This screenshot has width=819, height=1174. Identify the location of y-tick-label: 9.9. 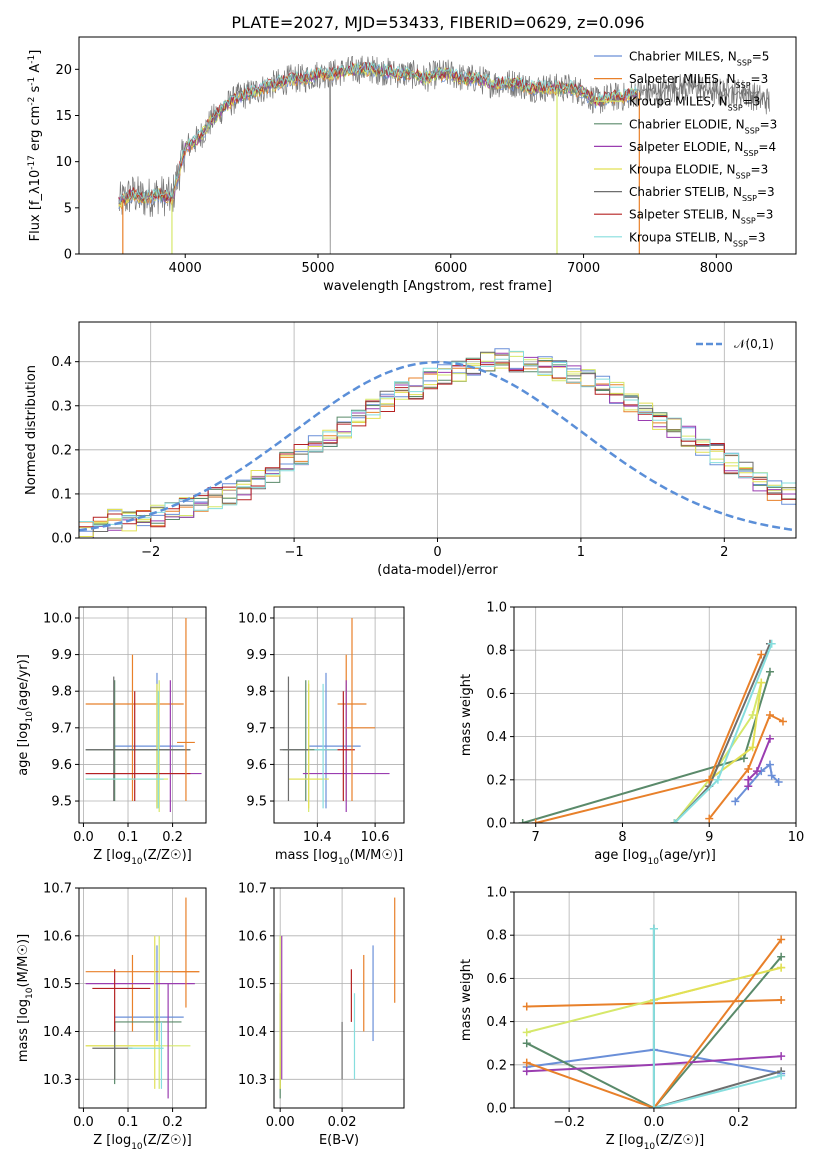
(61, 655).